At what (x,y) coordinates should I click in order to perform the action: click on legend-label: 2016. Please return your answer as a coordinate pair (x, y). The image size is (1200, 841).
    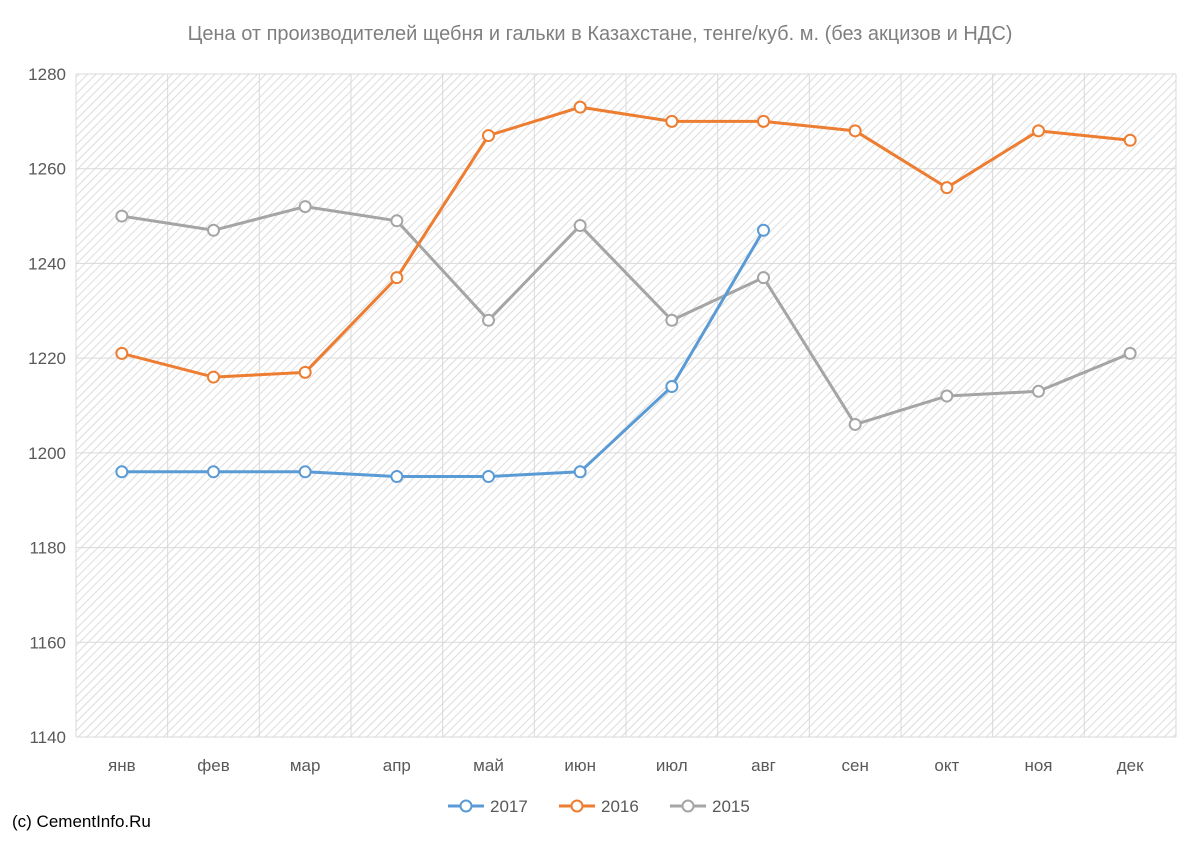
    Looking at the image, I should click on (620, 806).